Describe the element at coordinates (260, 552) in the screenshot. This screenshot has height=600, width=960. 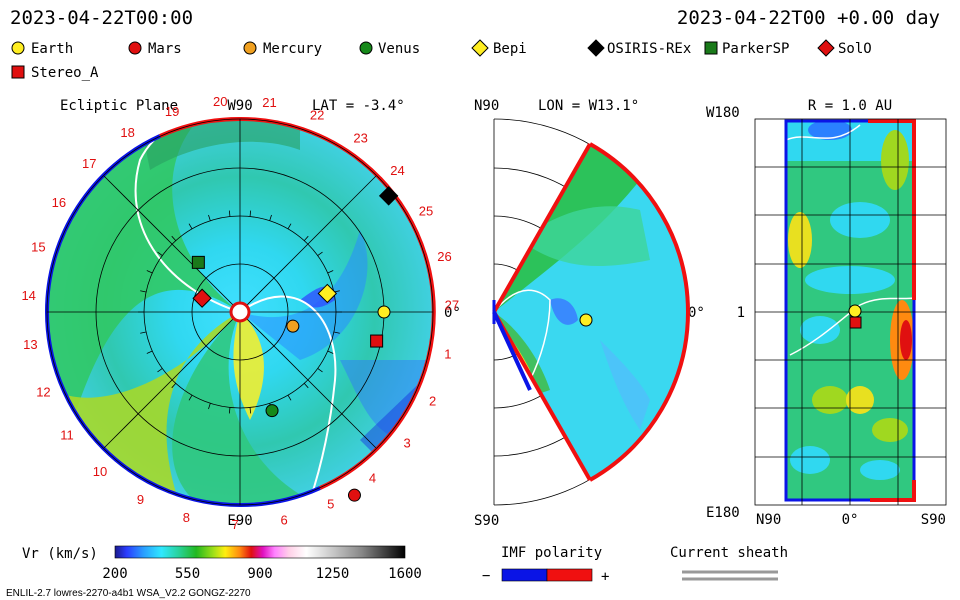
I see `colorbar-gradient` at that location.